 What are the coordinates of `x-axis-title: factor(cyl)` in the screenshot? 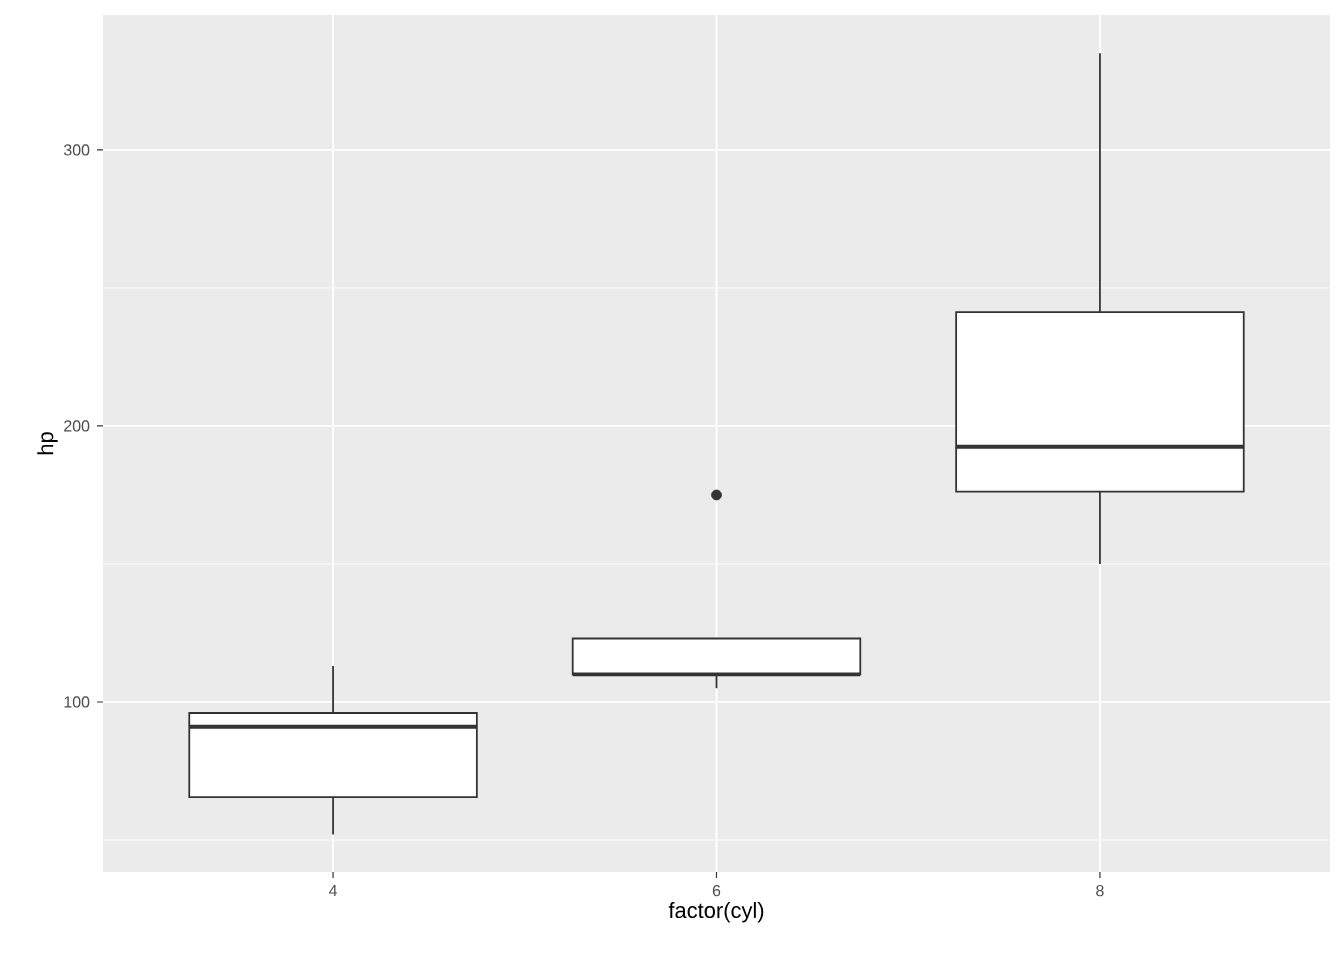 It's located at (716, 912).